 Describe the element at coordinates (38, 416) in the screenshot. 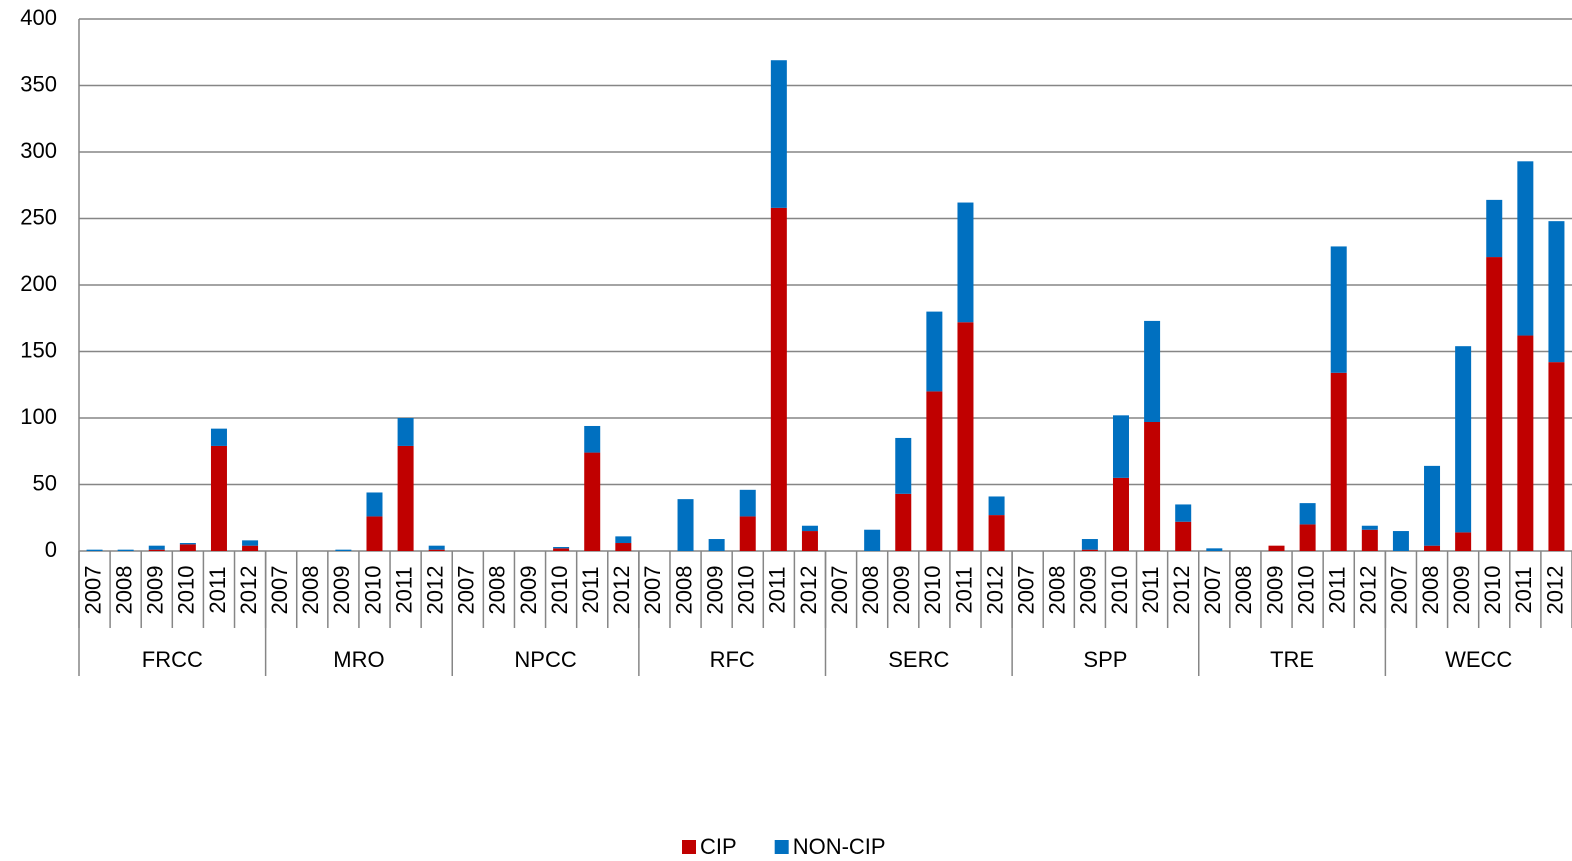

I see `y-tick-label: 100` at that location.